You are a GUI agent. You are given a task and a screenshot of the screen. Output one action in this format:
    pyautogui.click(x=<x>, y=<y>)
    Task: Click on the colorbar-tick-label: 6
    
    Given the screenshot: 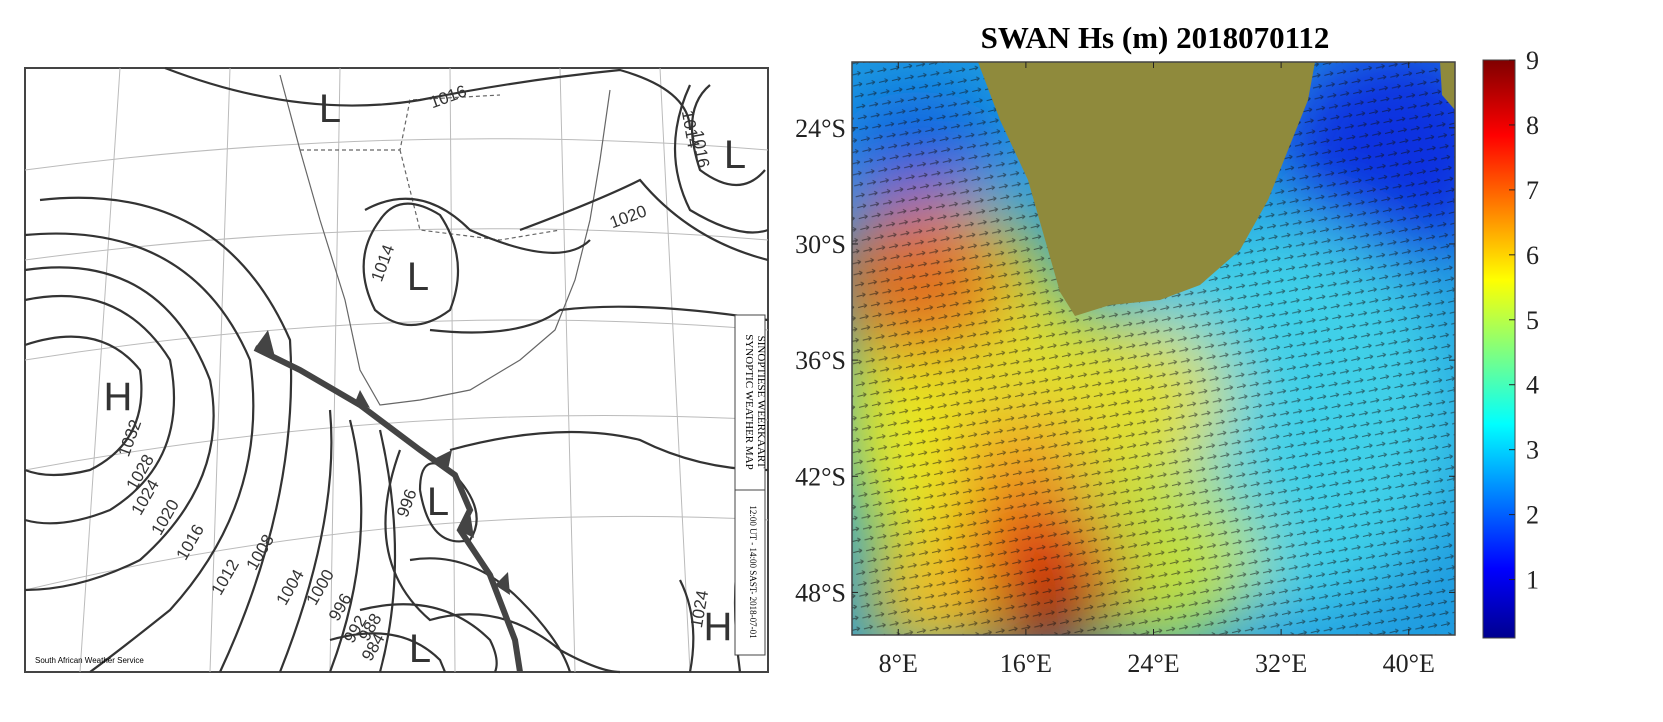 What is the action you would take?
    pyautogui.click(x=1532, y=255)
    